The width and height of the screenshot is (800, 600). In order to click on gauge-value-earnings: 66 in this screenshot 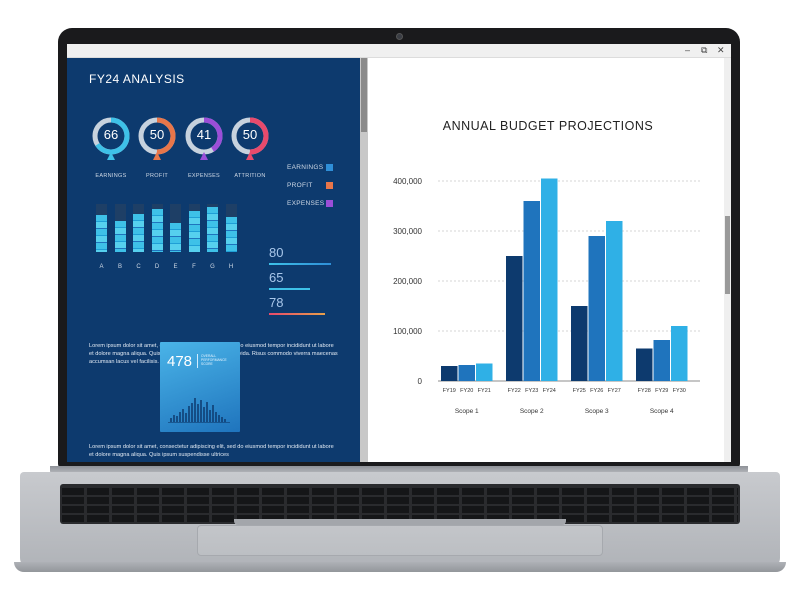, I will do `click(111, 134)`.